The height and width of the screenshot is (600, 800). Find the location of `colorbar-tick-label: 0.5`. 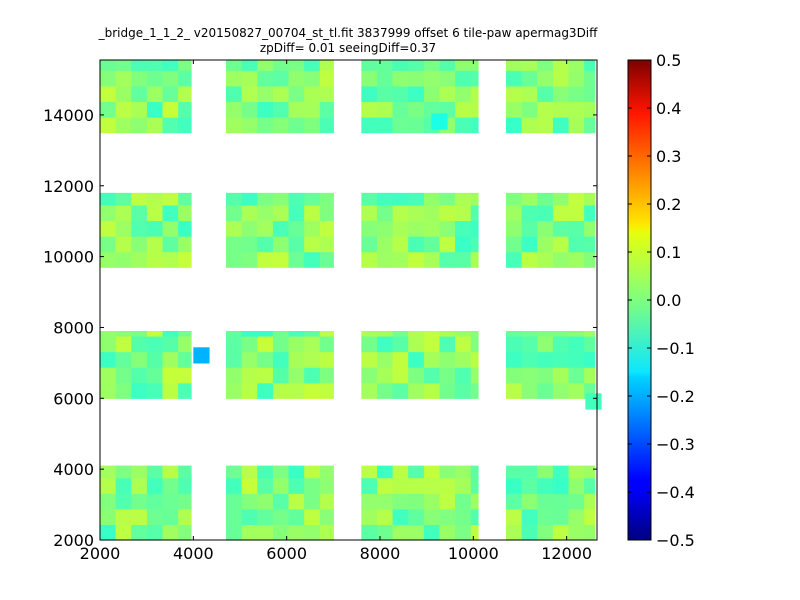

colorbar-tick-label: 0.5 is located at coordinates (668, 60).